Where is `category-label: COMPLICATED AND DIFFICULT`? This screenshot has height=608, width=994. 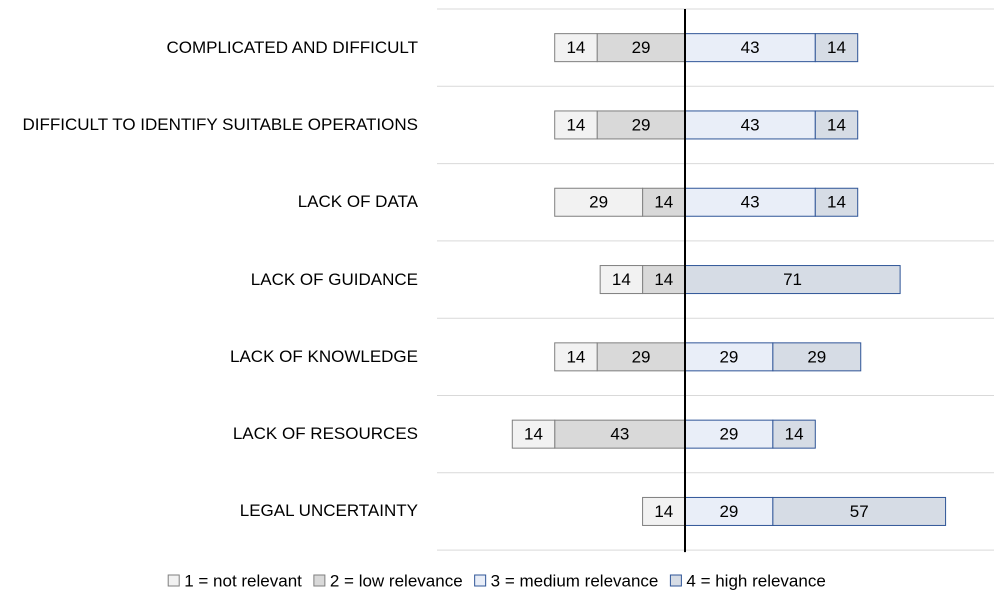
category-label: COMPLICATED AND DIFFICULT is located at coordinates (209, 48).